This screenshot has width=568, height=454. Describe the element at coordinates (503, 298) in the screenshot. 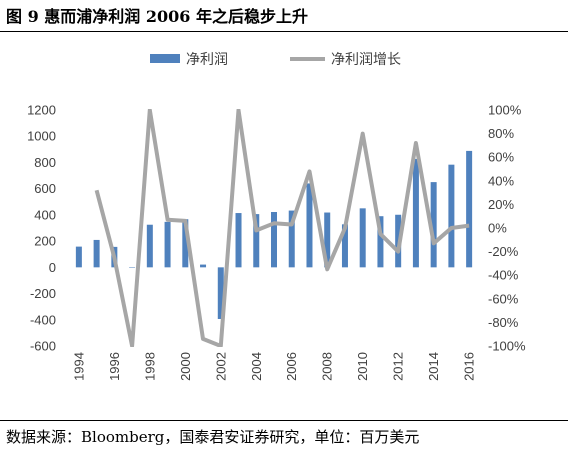

I see `right-tick-label: -60%` at that location.